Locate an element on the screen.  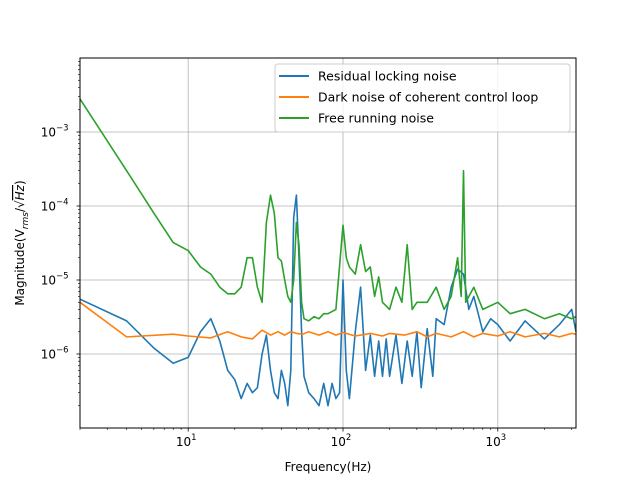
y-tick-label: 10⁻⁵ is located at coordinates (55, 280).